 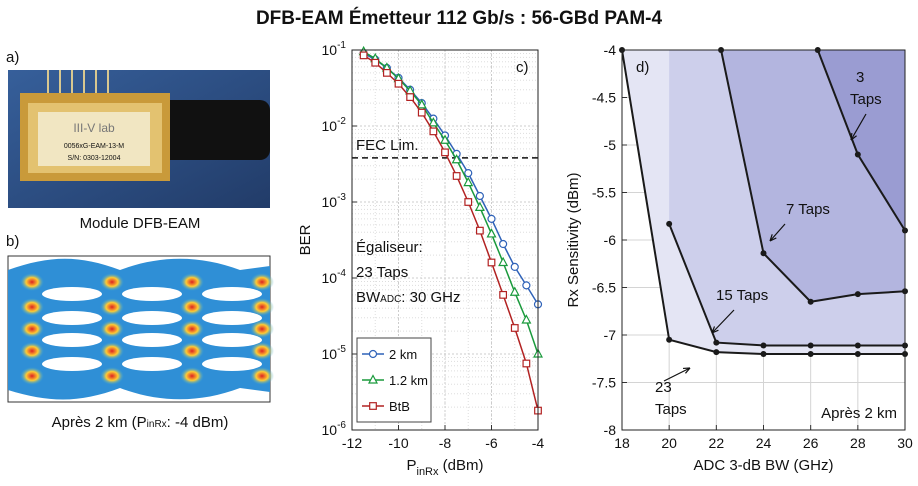 I want to click on eye-caption: Après 2 km (PinRx: -4 dBm), so click(x=140, y=422).